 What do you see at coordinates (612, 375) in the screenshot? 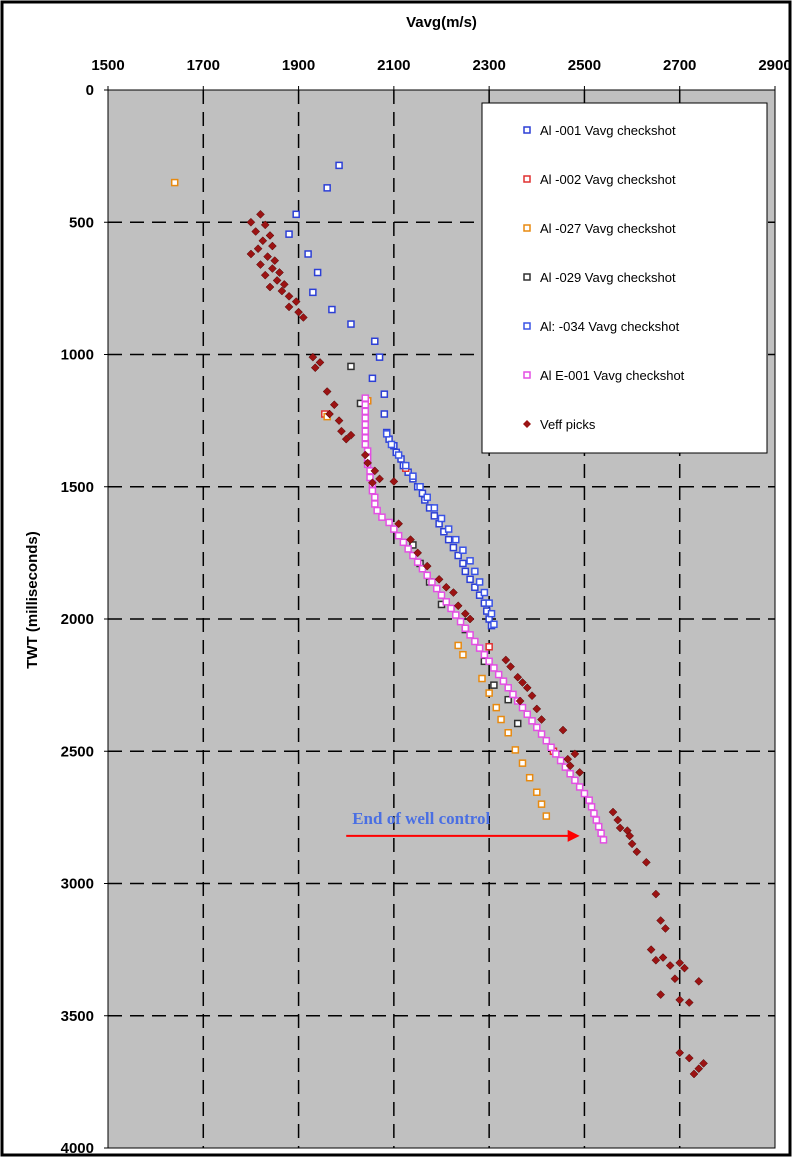
I see `legend-label: Al E-001 Vavg checkshot` at bounding box center [612, 375].